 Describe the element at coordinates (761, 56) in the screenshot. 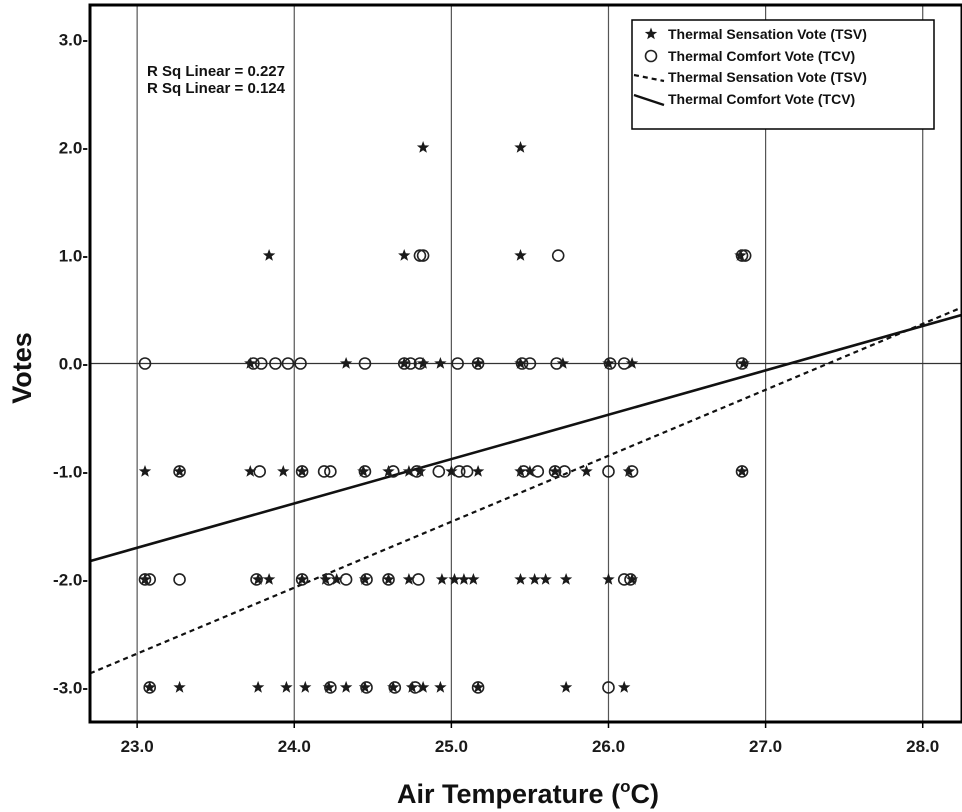

I see `legend-label-tcv-points: Thermal Comfort Vote (TCV)` at that location.